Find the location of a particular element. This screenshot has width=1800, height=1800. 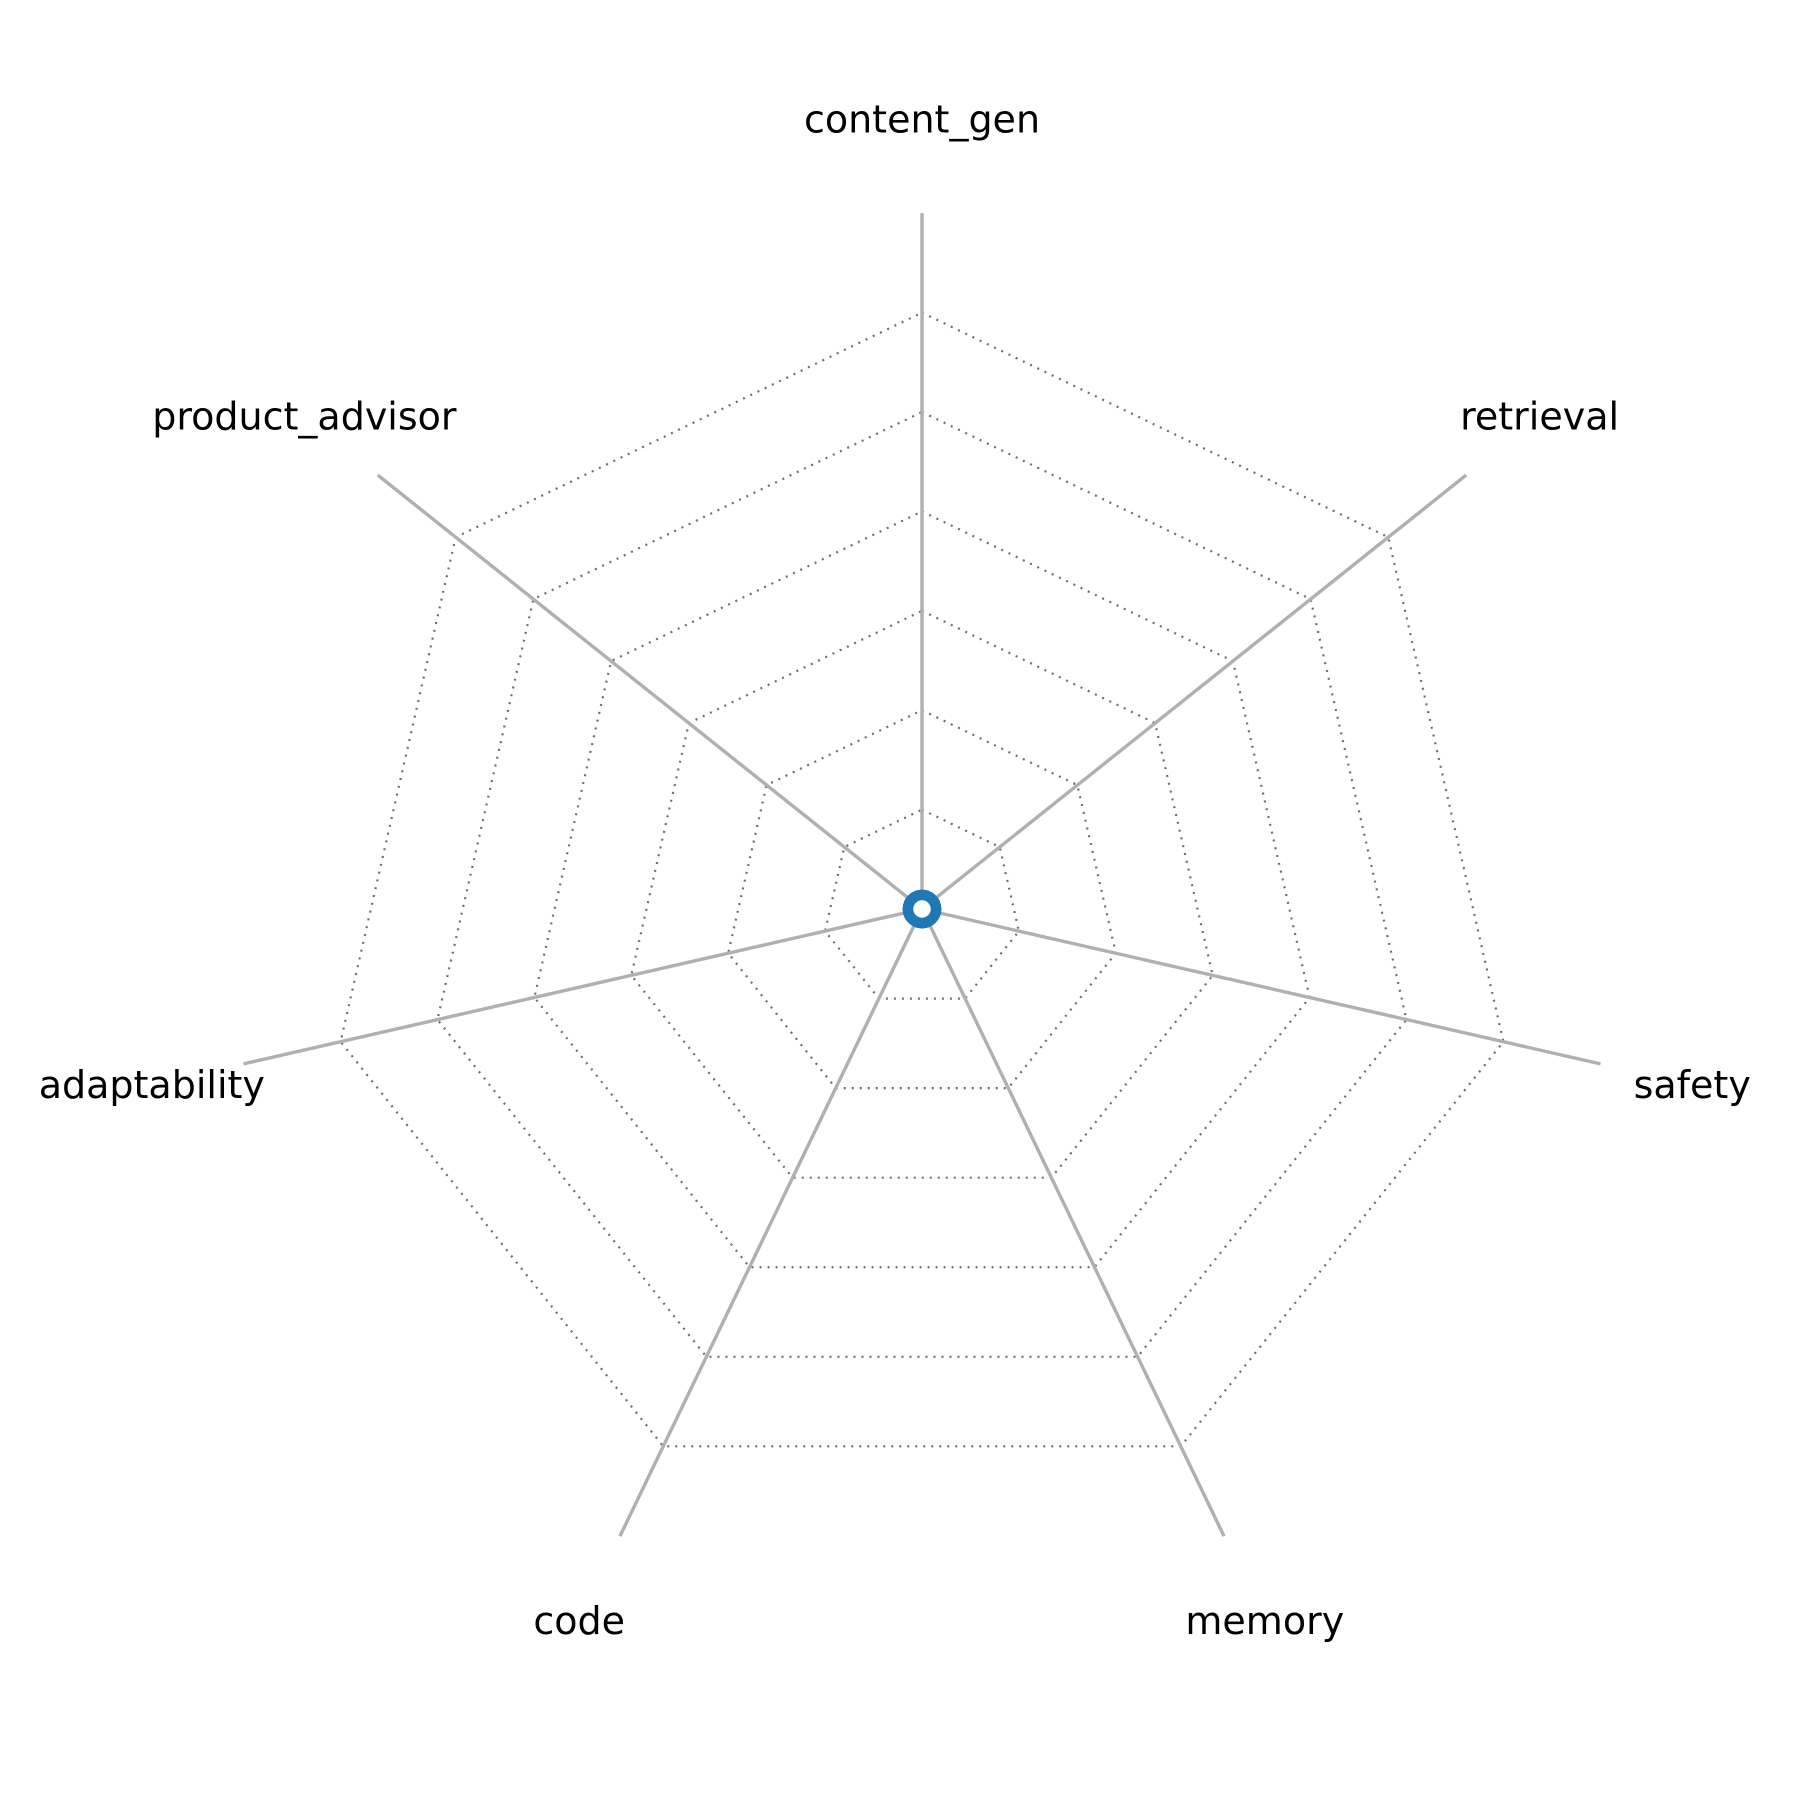

axis-spoke-product_advisor is located at coordinates (650, 692).